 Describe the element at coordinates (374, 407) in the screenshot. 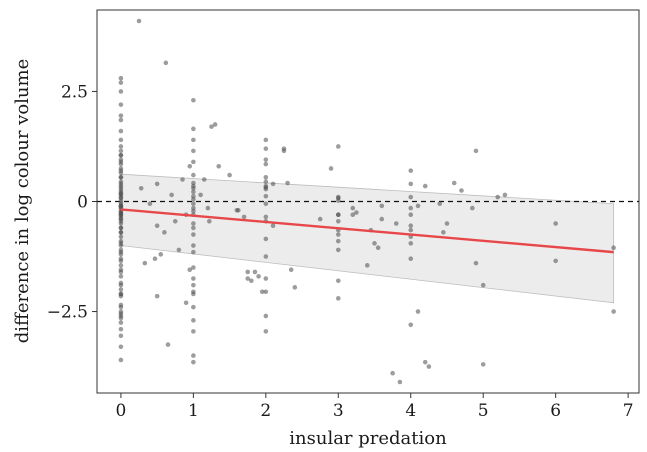

I see `x-axis: 0 1 2 3 4 5 6 7` at that location.